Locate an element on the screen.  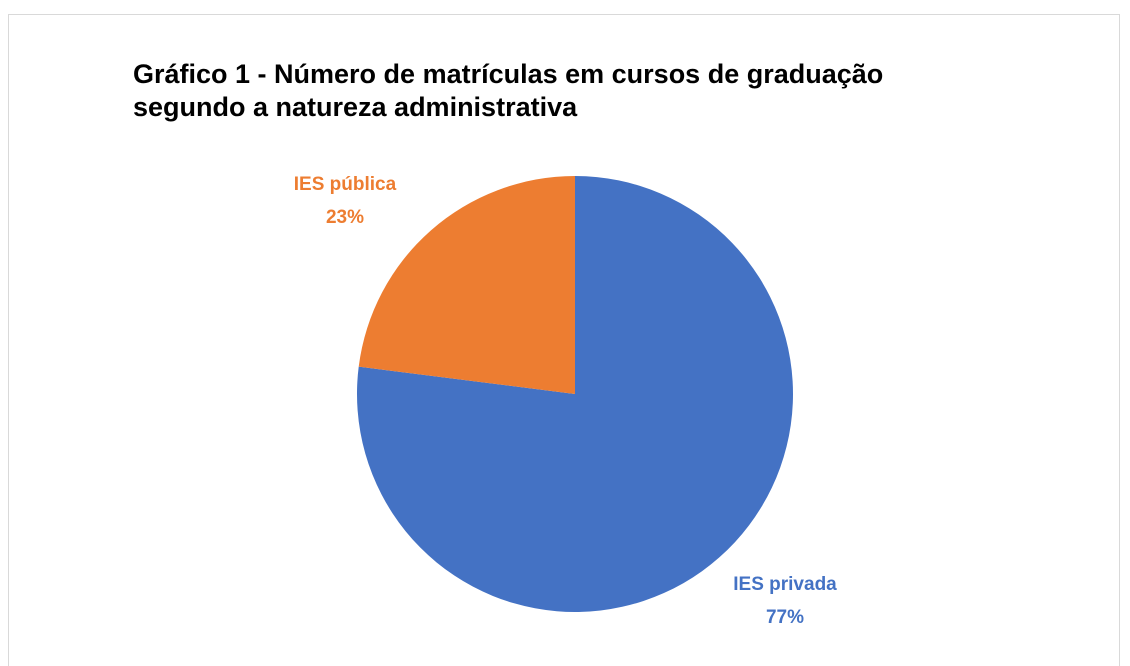
pie-slice is located at coordinates (466, 285).